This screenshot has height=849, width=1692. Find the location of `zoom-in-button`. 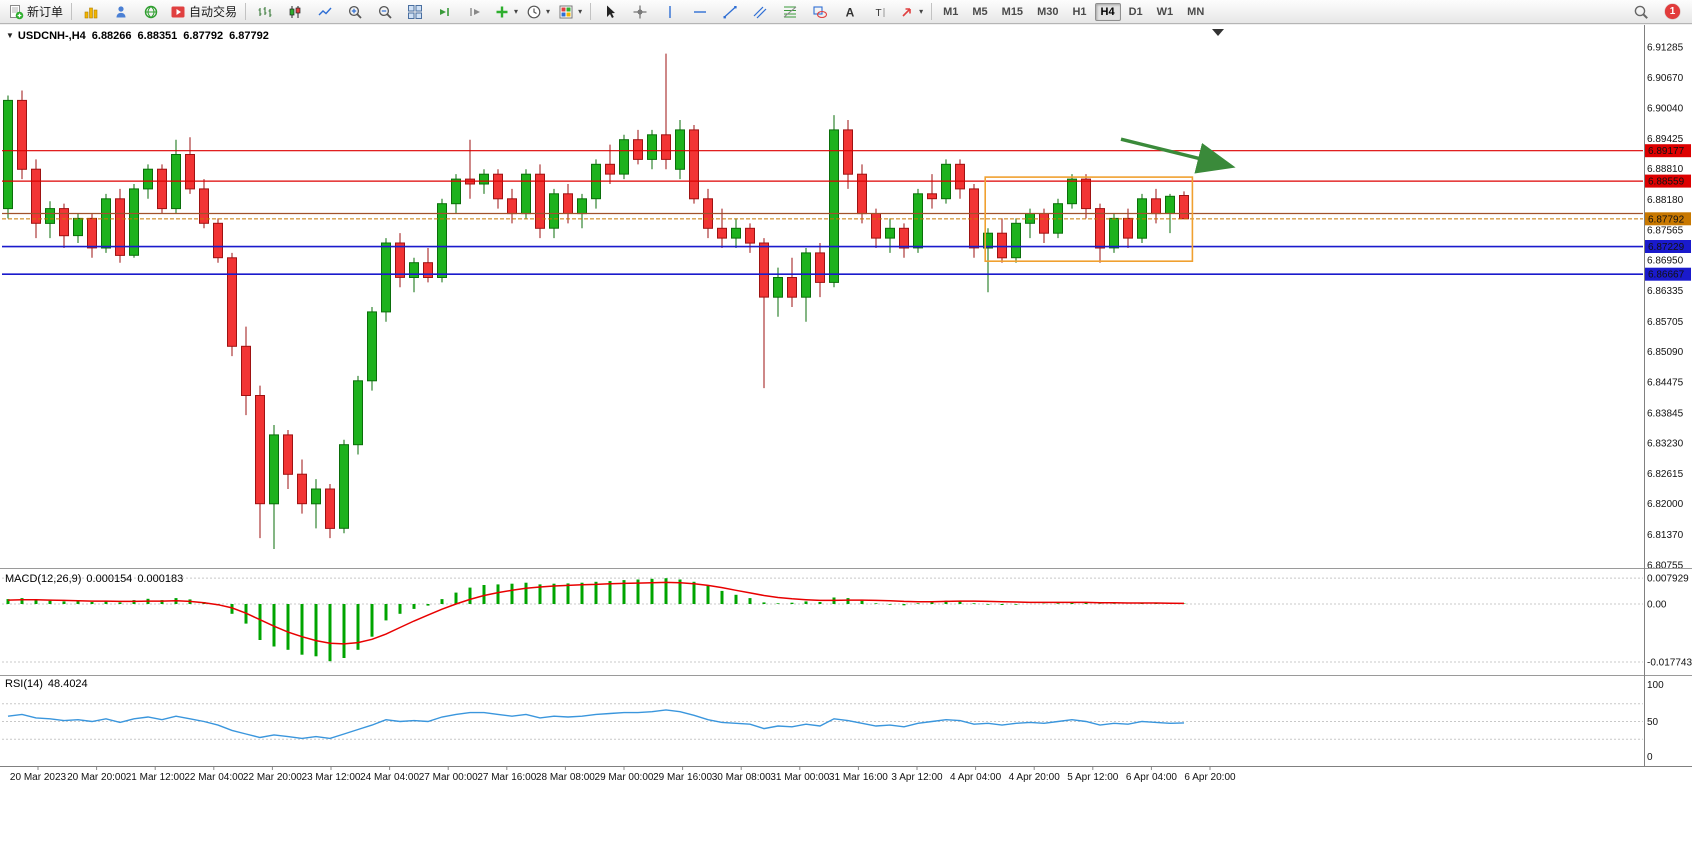

zoom-in-button is located at coordinates (355, 12).